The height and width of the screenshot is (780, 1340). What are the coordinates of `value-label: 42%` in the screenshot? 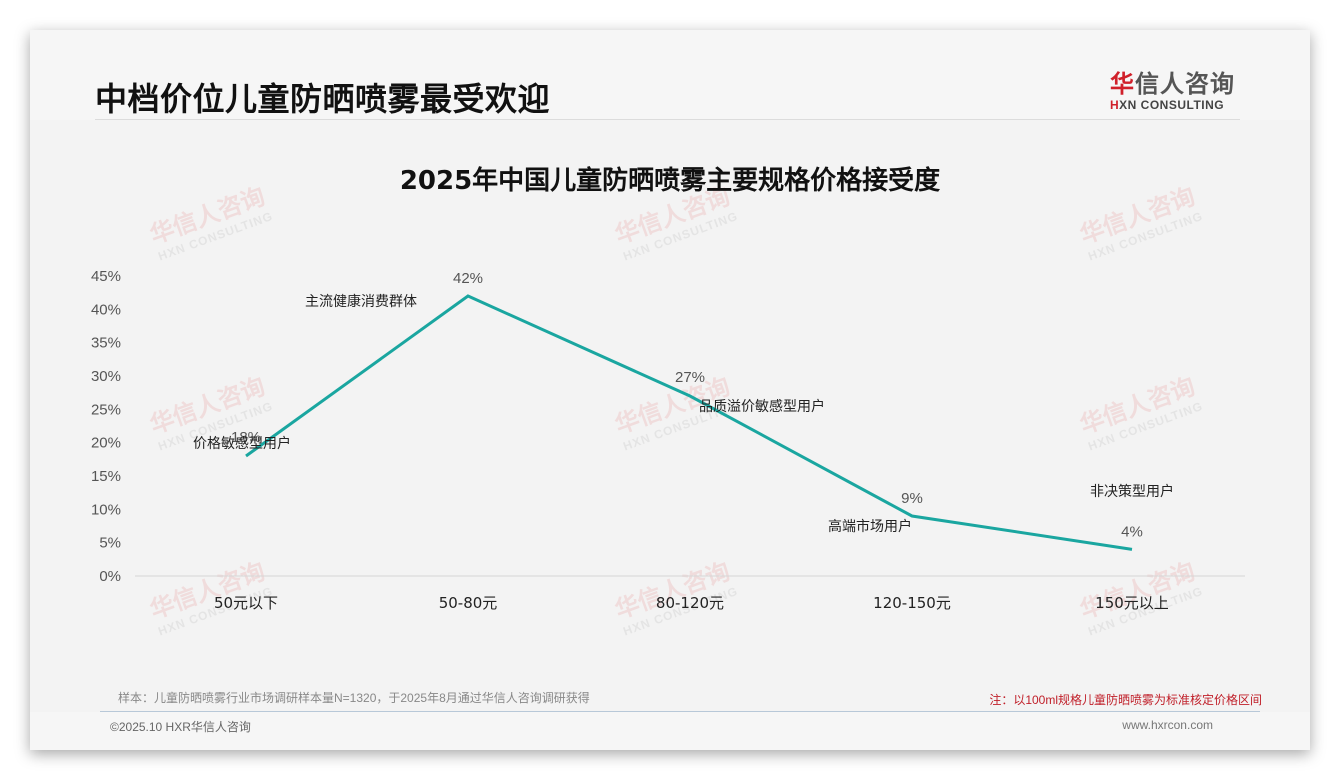 It's located at (468, 278).